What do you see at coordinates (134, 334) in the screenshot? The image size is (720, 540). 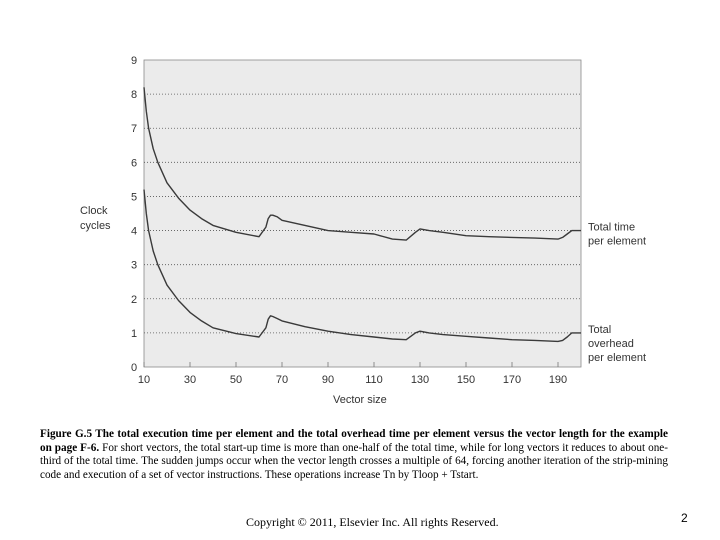 I see `y-tick-label: 1` at bounding box center [134, 334].